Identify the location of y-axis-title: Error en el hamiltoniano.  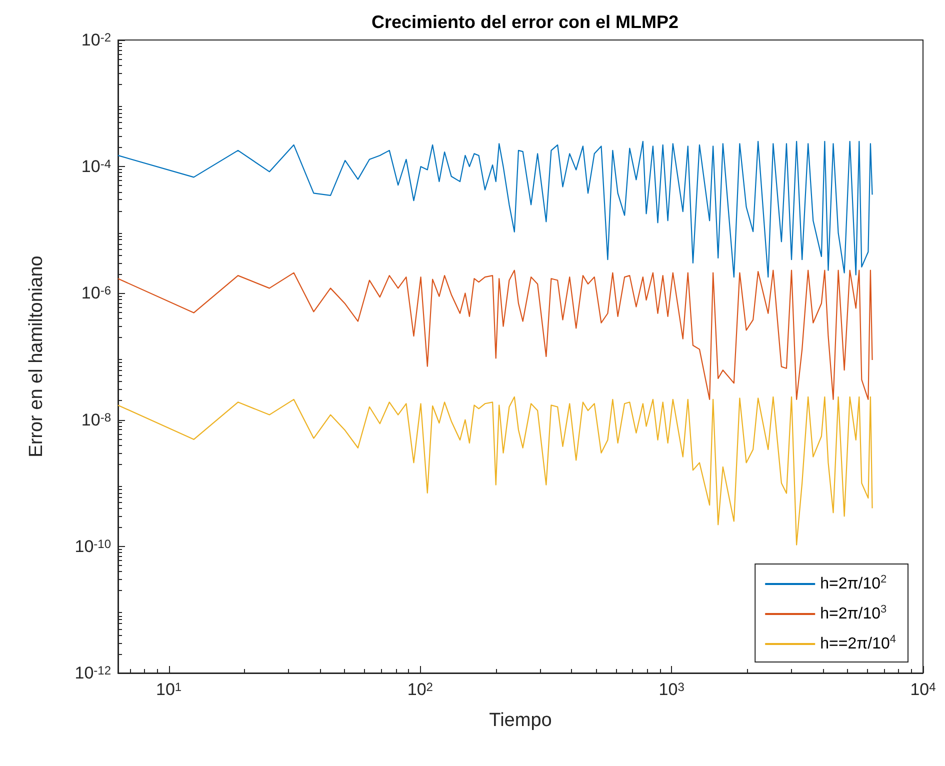
(36, 357).